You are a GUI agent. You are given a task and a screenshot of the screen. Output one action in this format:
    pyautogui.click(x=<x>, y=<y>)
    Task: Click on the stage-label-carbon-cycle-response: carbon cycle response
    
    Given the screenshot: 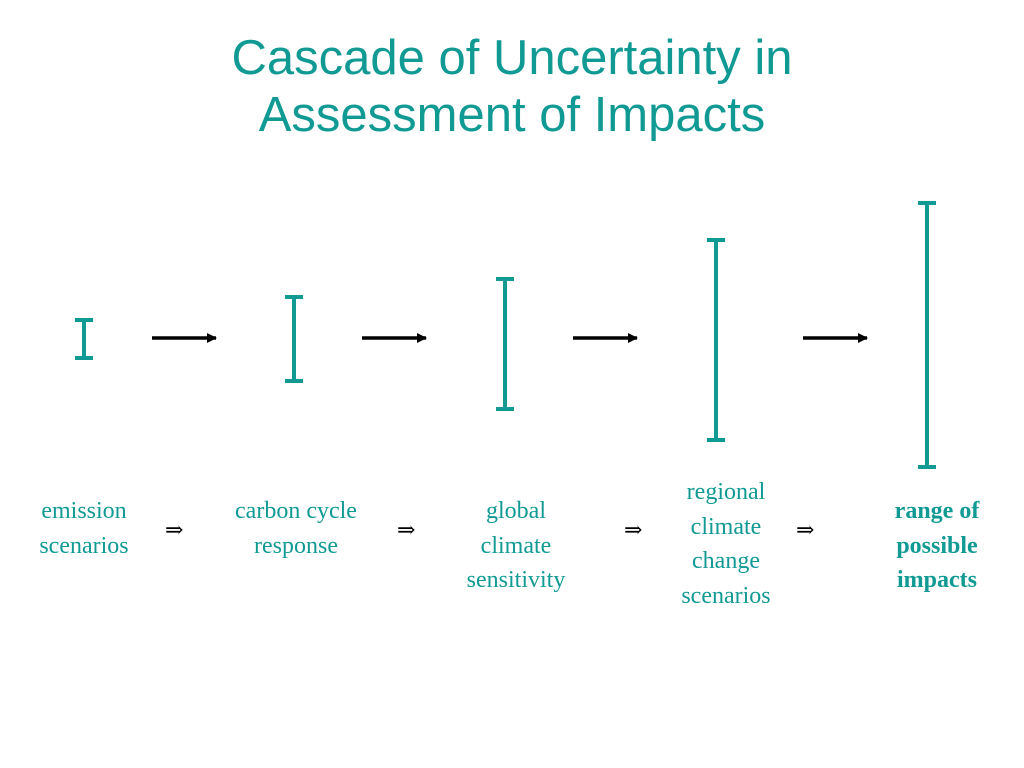 What is the action you would take?
    pyautogui.click(x=296, y=528)
    